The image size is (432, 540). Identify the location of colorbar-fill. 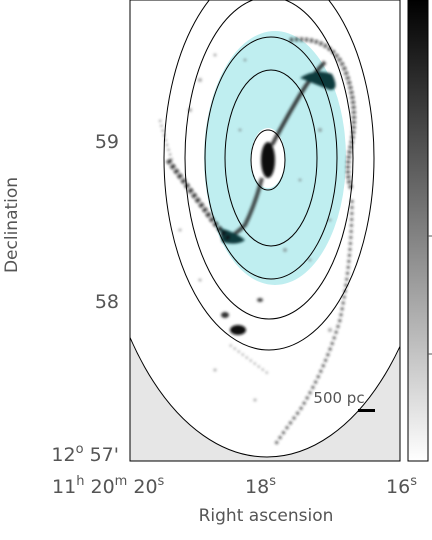
(418, 231).